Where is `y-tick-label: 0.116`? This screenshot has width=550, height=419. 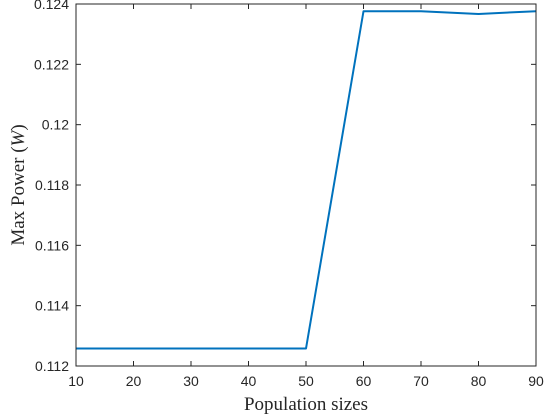
y-tick-label: 0.116 is located at coordinates (52, 245).